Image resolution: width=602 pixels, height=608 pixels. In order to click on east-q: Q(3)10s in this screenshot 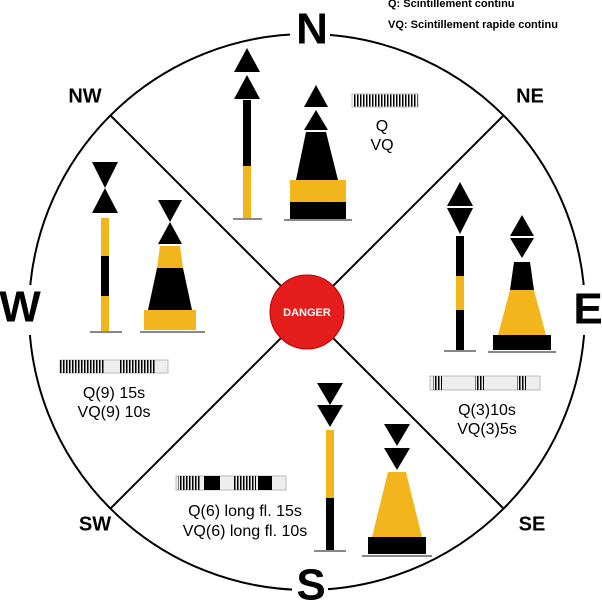, I will do `click(487, 410)`.